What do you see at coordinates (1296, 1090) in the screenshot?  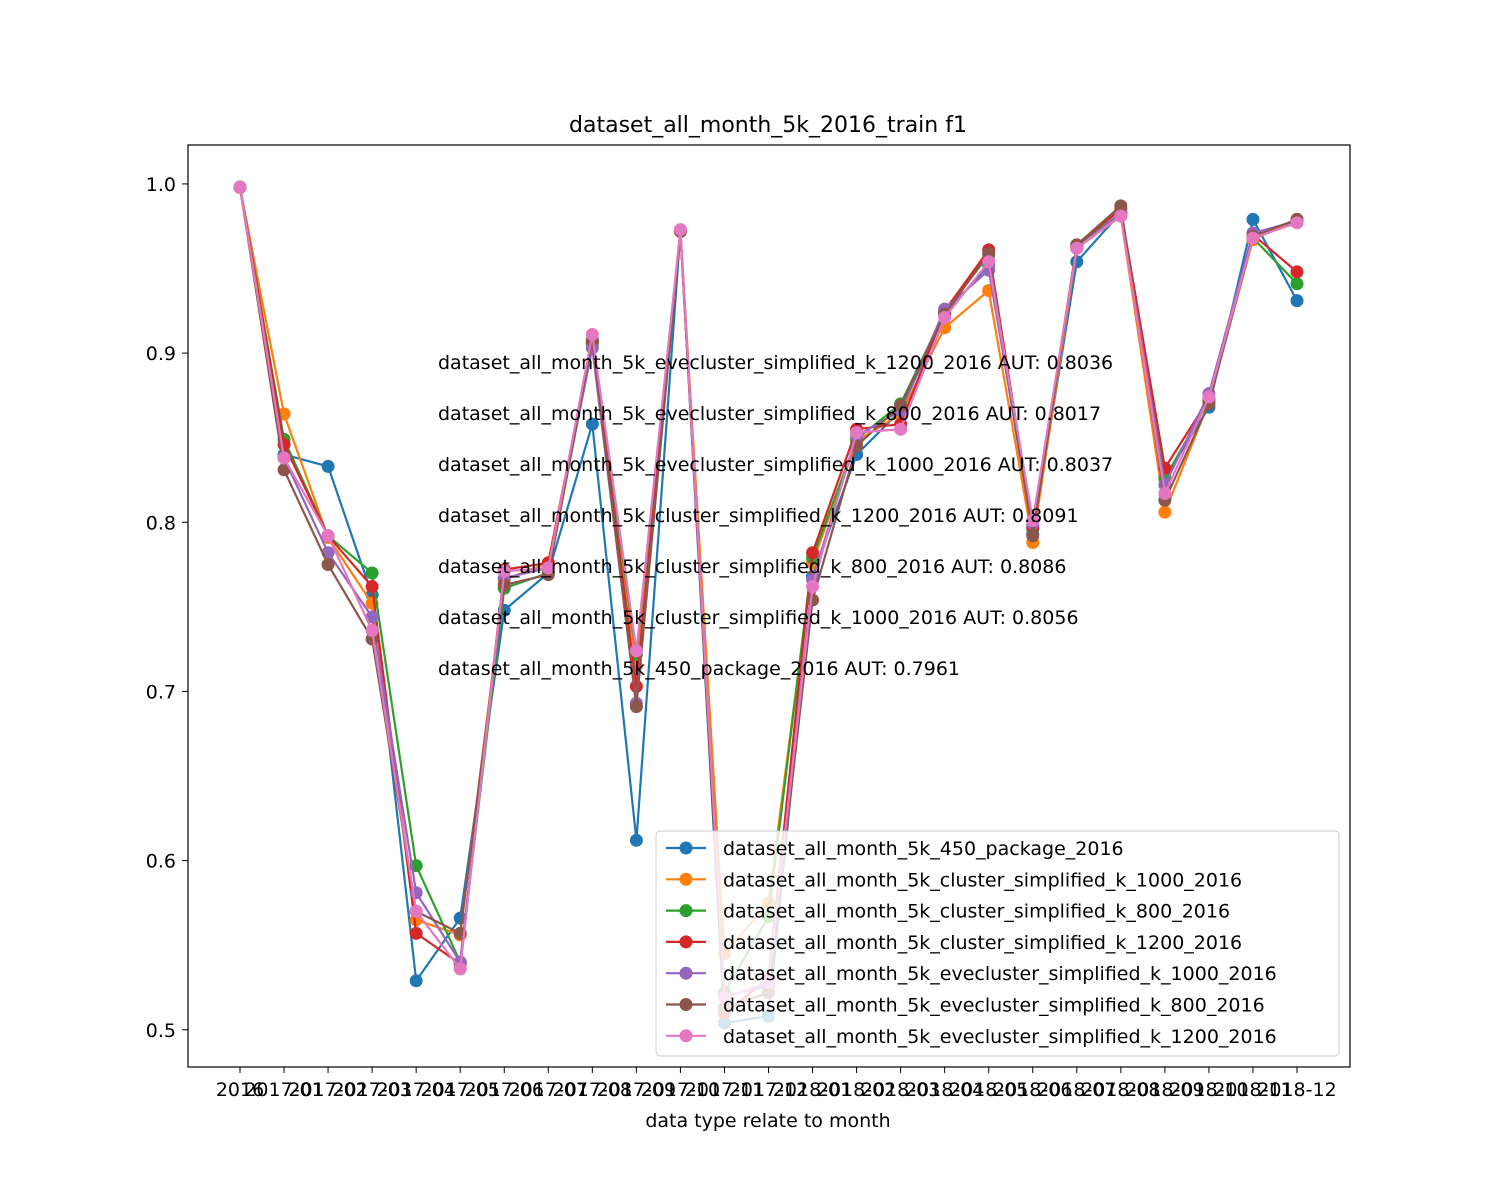 I see `x-tick-label: 2018-12` at bounding box center [1296, 1090].